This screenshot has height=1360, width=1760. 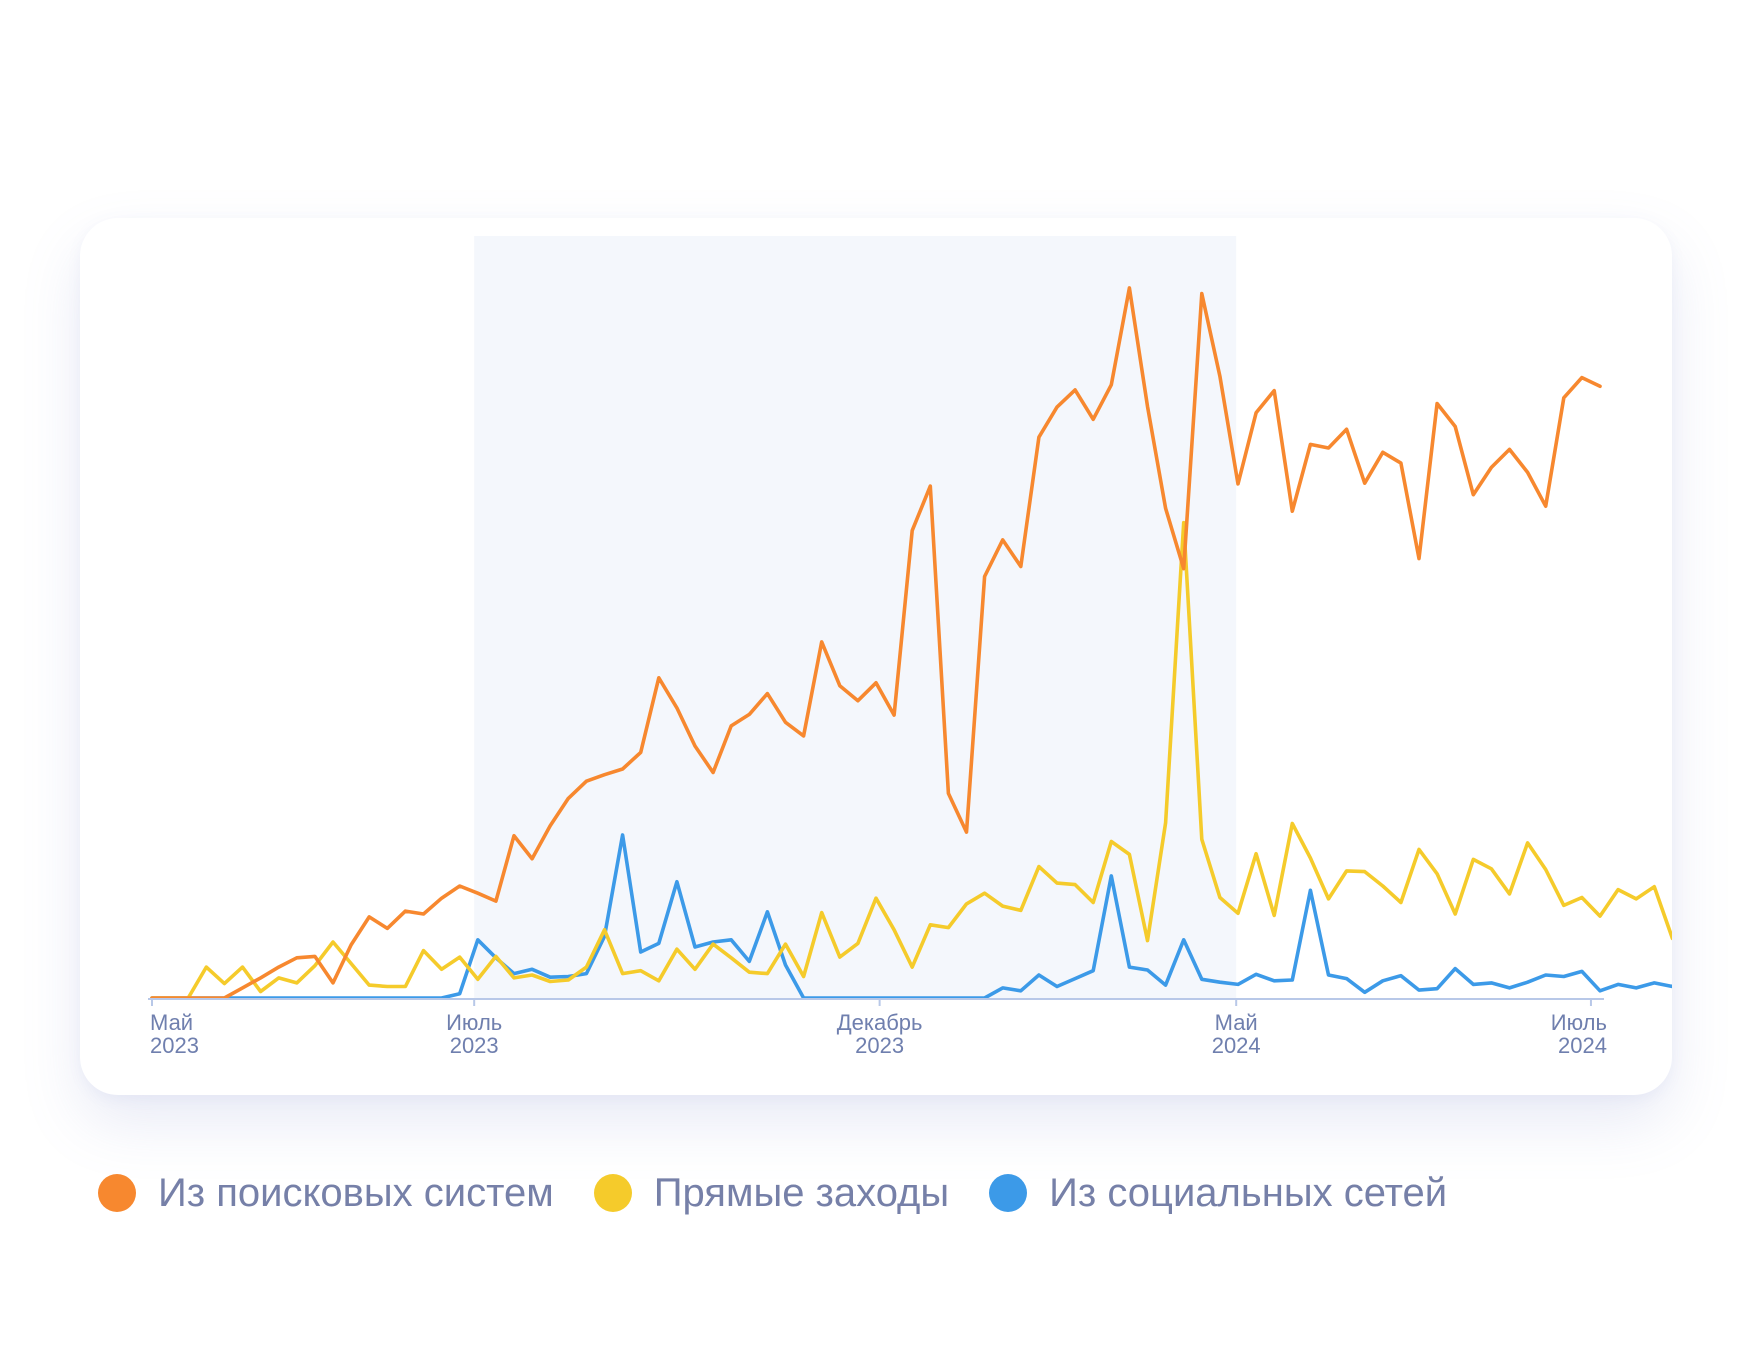 I want to click on legend-label-direct: Прямые заходы, so click(x=801, y=1192).